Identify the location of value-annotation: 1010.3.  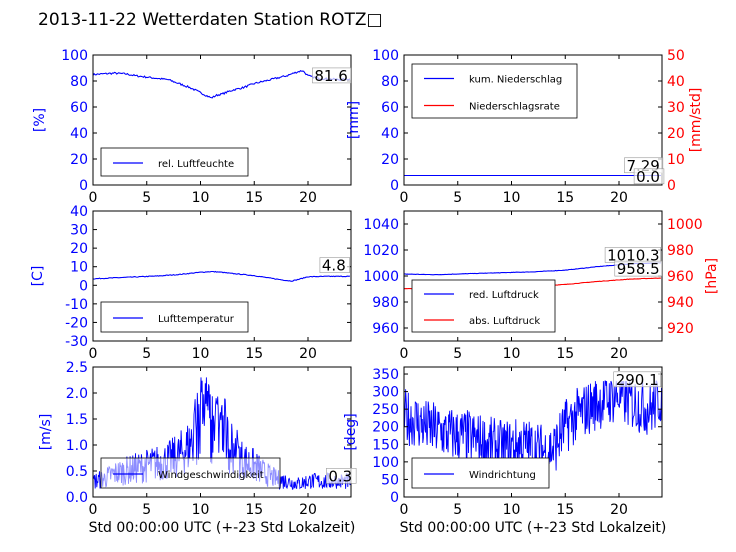
(633, 255).